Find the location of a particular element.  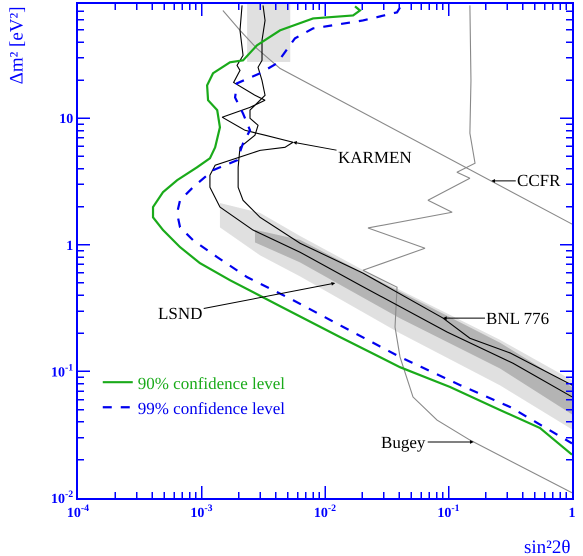

annotation: LSND is located at coordinates (180, 313).